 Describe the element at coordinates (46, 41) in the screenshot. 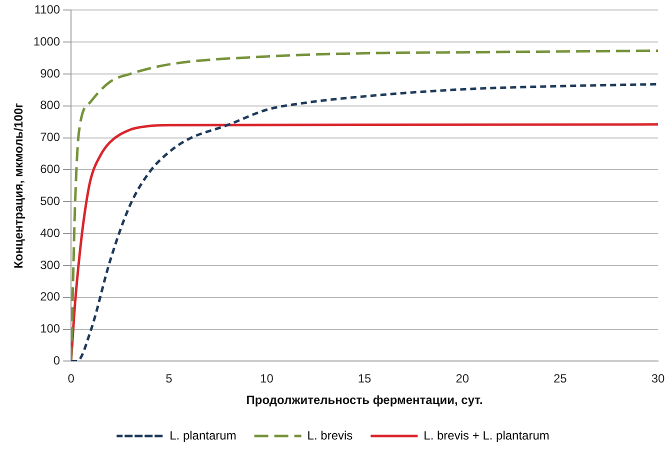

I see `y-tick-label: 1000` at that location.